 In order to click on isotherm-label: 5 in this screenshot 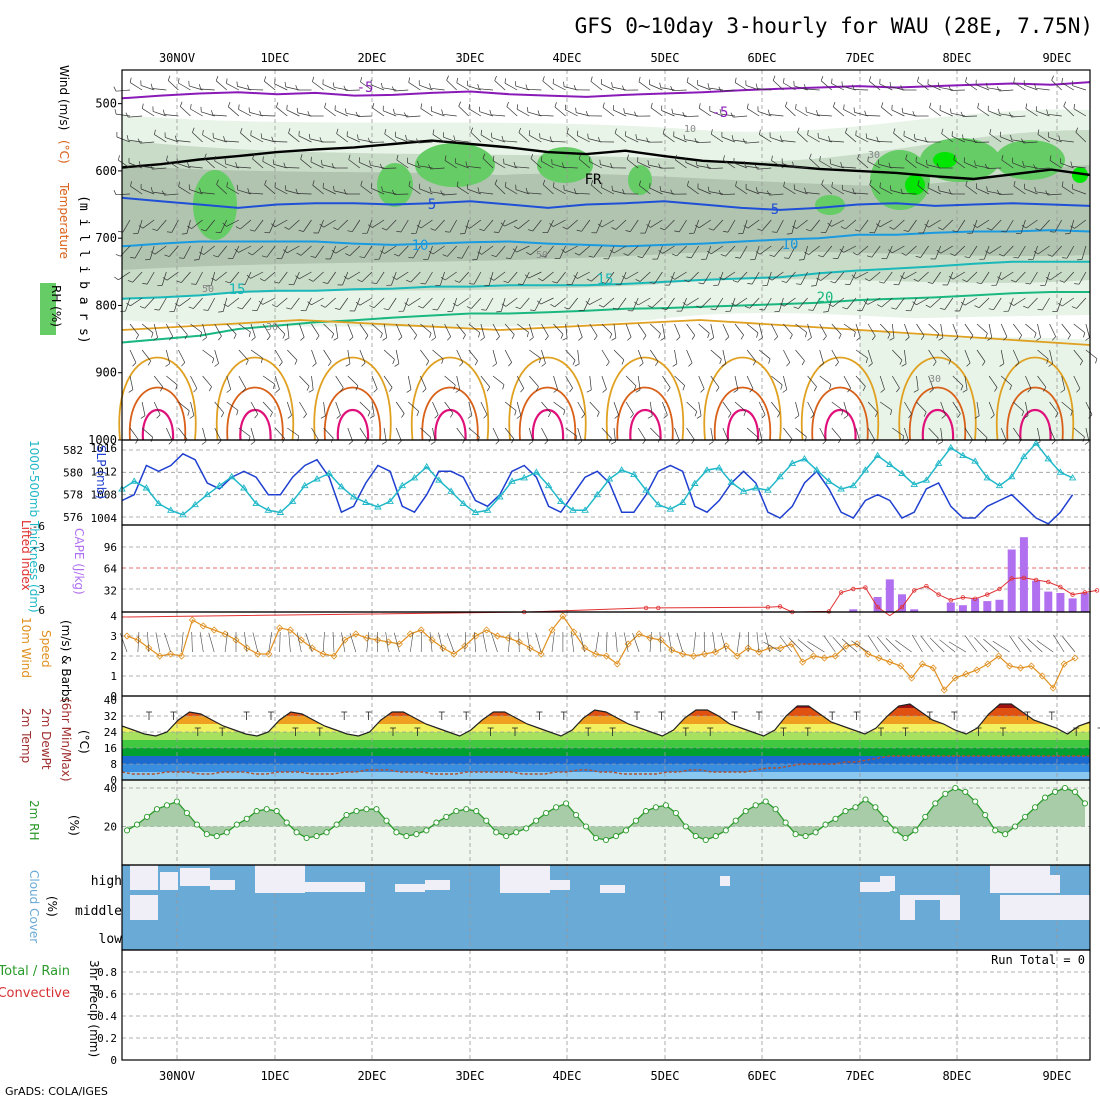, I will do `click(775, 210)`.